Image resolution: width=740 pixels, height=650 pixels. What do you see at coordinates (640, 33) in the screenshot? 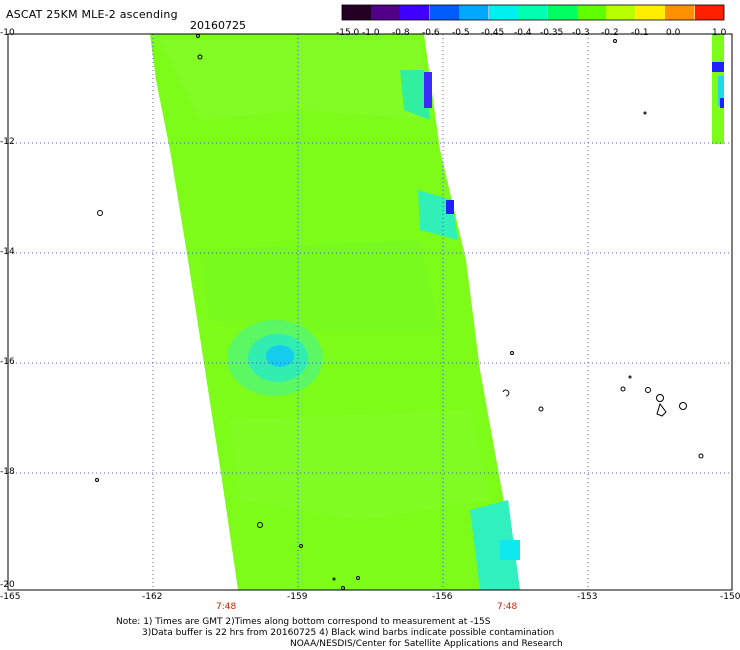
I see `colorbar-tick: -0.1` at bounding box center [640, 33].